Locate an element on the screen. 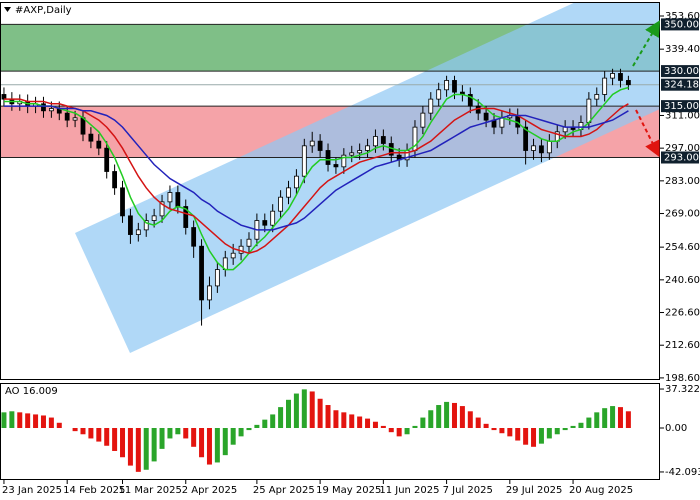  x-tick-label: 14 Feb 2025 is located at coordinates (94, 490).